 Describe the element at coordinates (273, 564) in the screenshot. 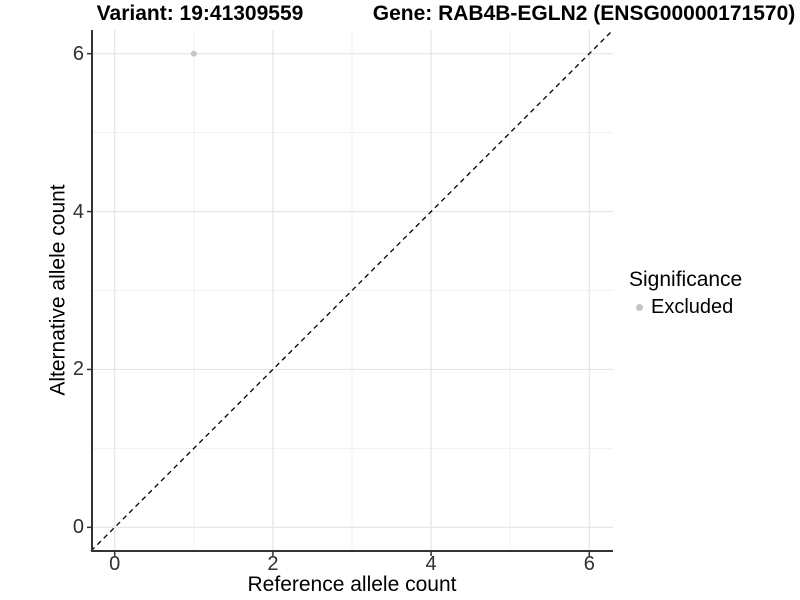

I see `x-tick-label: 2` at that location.